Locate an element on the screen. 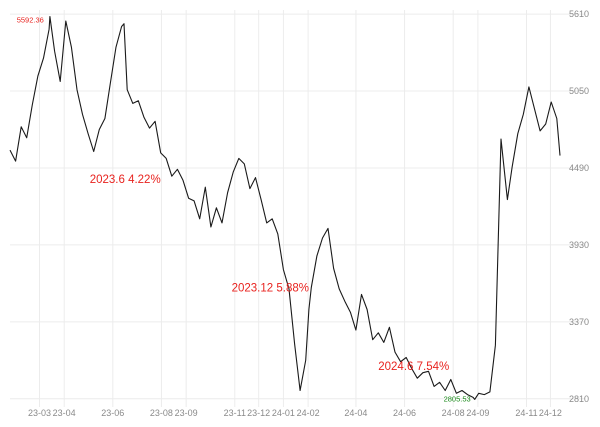  x-tick-label: 23-06 is located at coordinates (112, 413).